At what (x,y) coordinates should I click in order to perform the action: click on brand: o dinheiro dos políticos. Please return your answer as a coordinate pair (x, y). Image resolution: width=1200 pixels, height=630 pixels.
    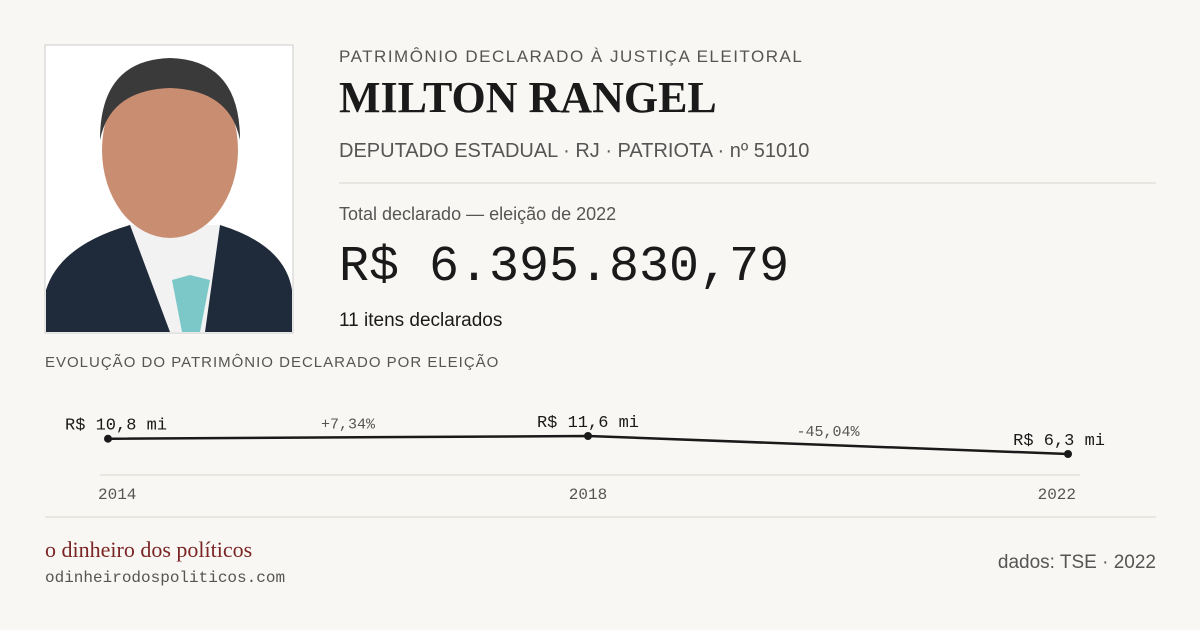
    Looking at the image, I should click on (148, 549).